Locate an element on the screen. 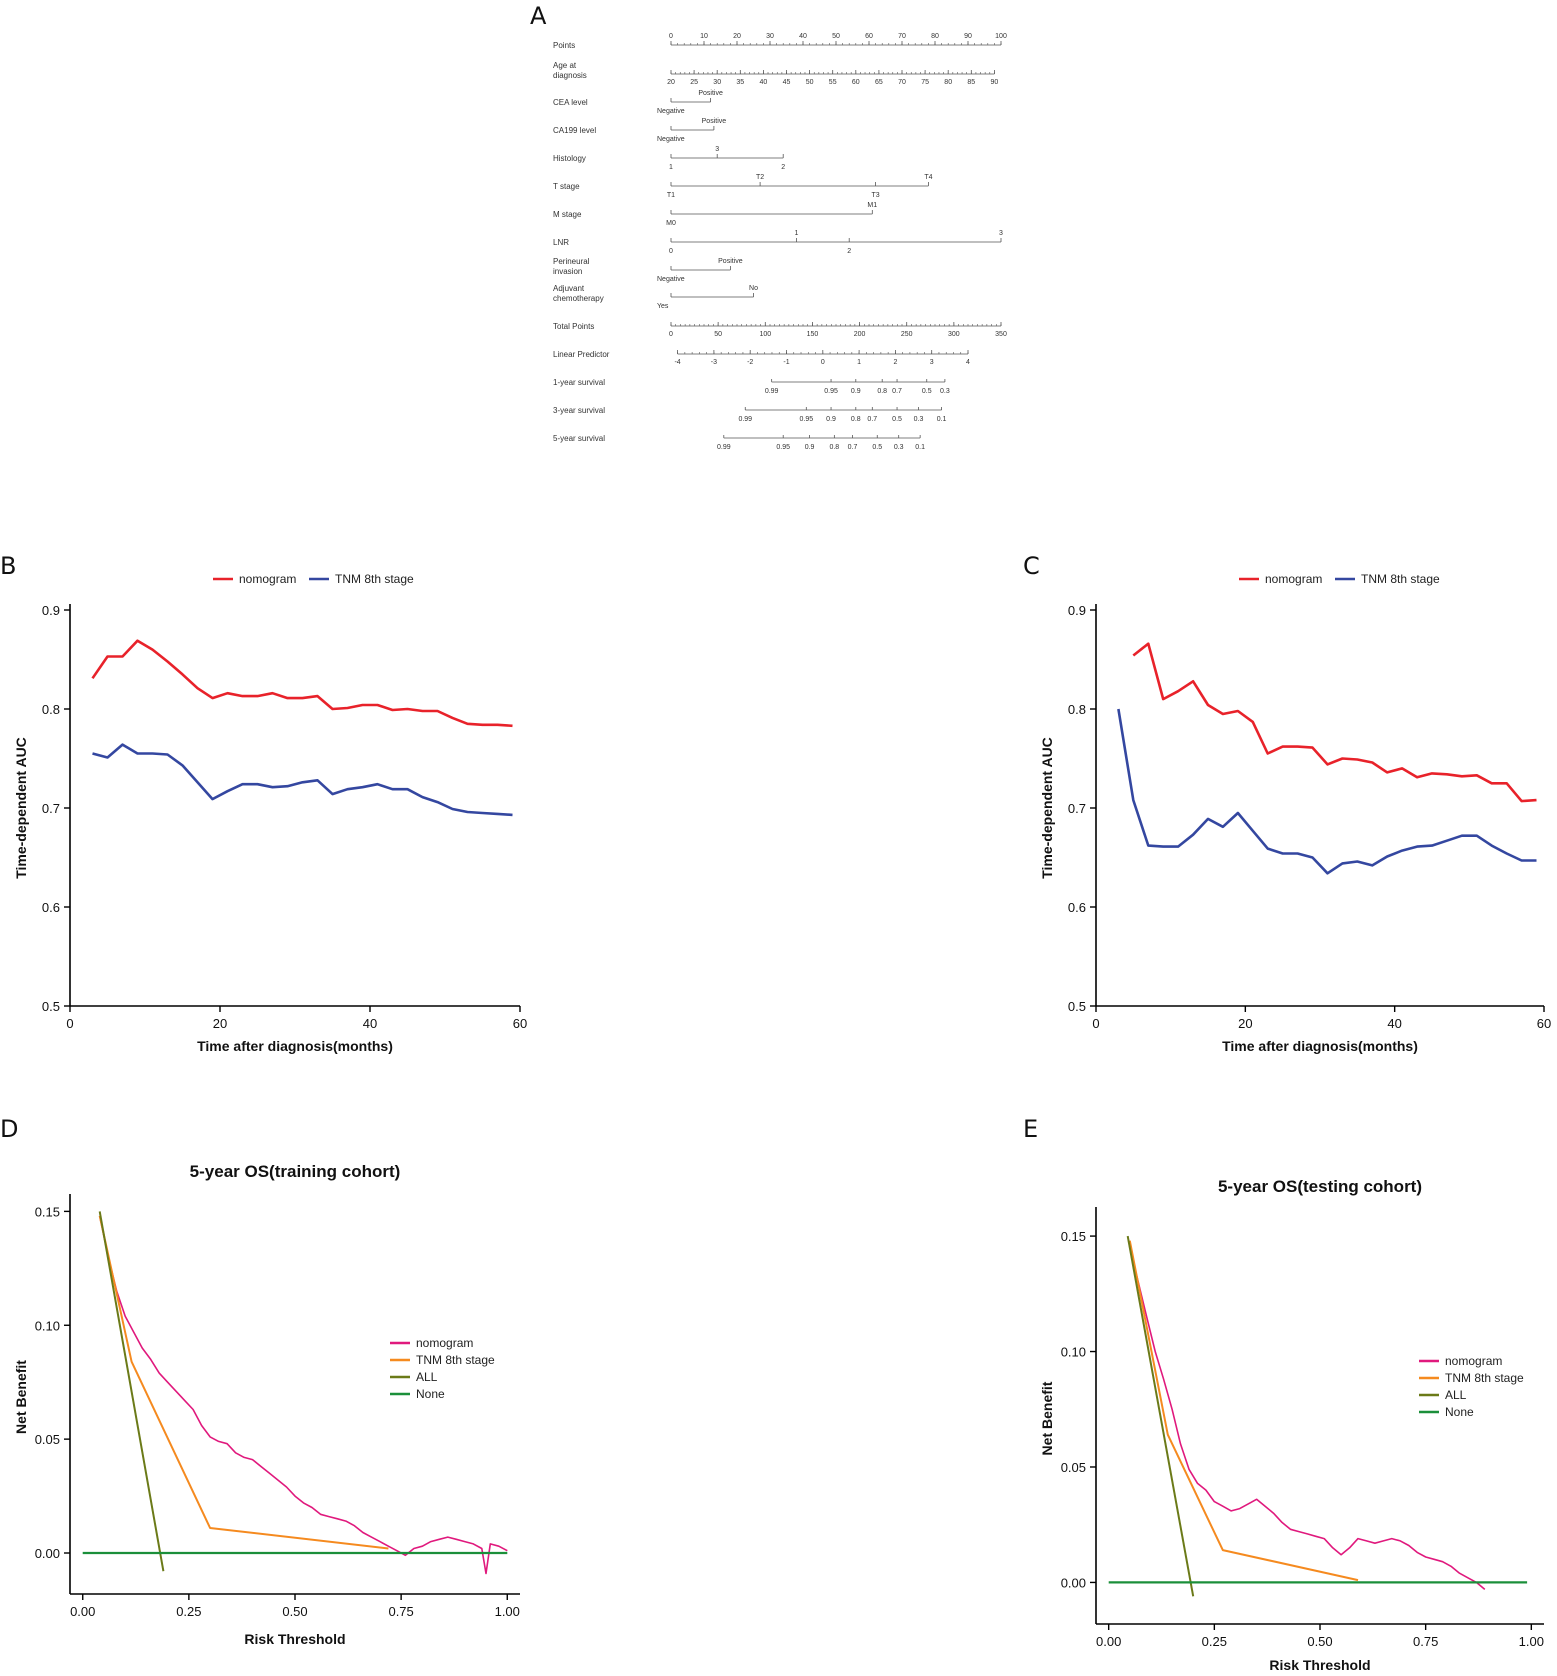 This screenshot has width=1557, height=1676. nomogram-tick-label: 2 is located at coordinates (895, 362).